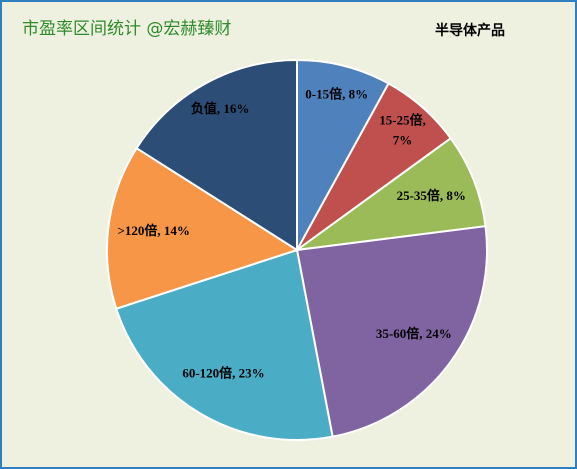 The height and width of the screenshot is (469, 577). I want to click on data-label: 35-60倍, 24%, so click(414, 333).